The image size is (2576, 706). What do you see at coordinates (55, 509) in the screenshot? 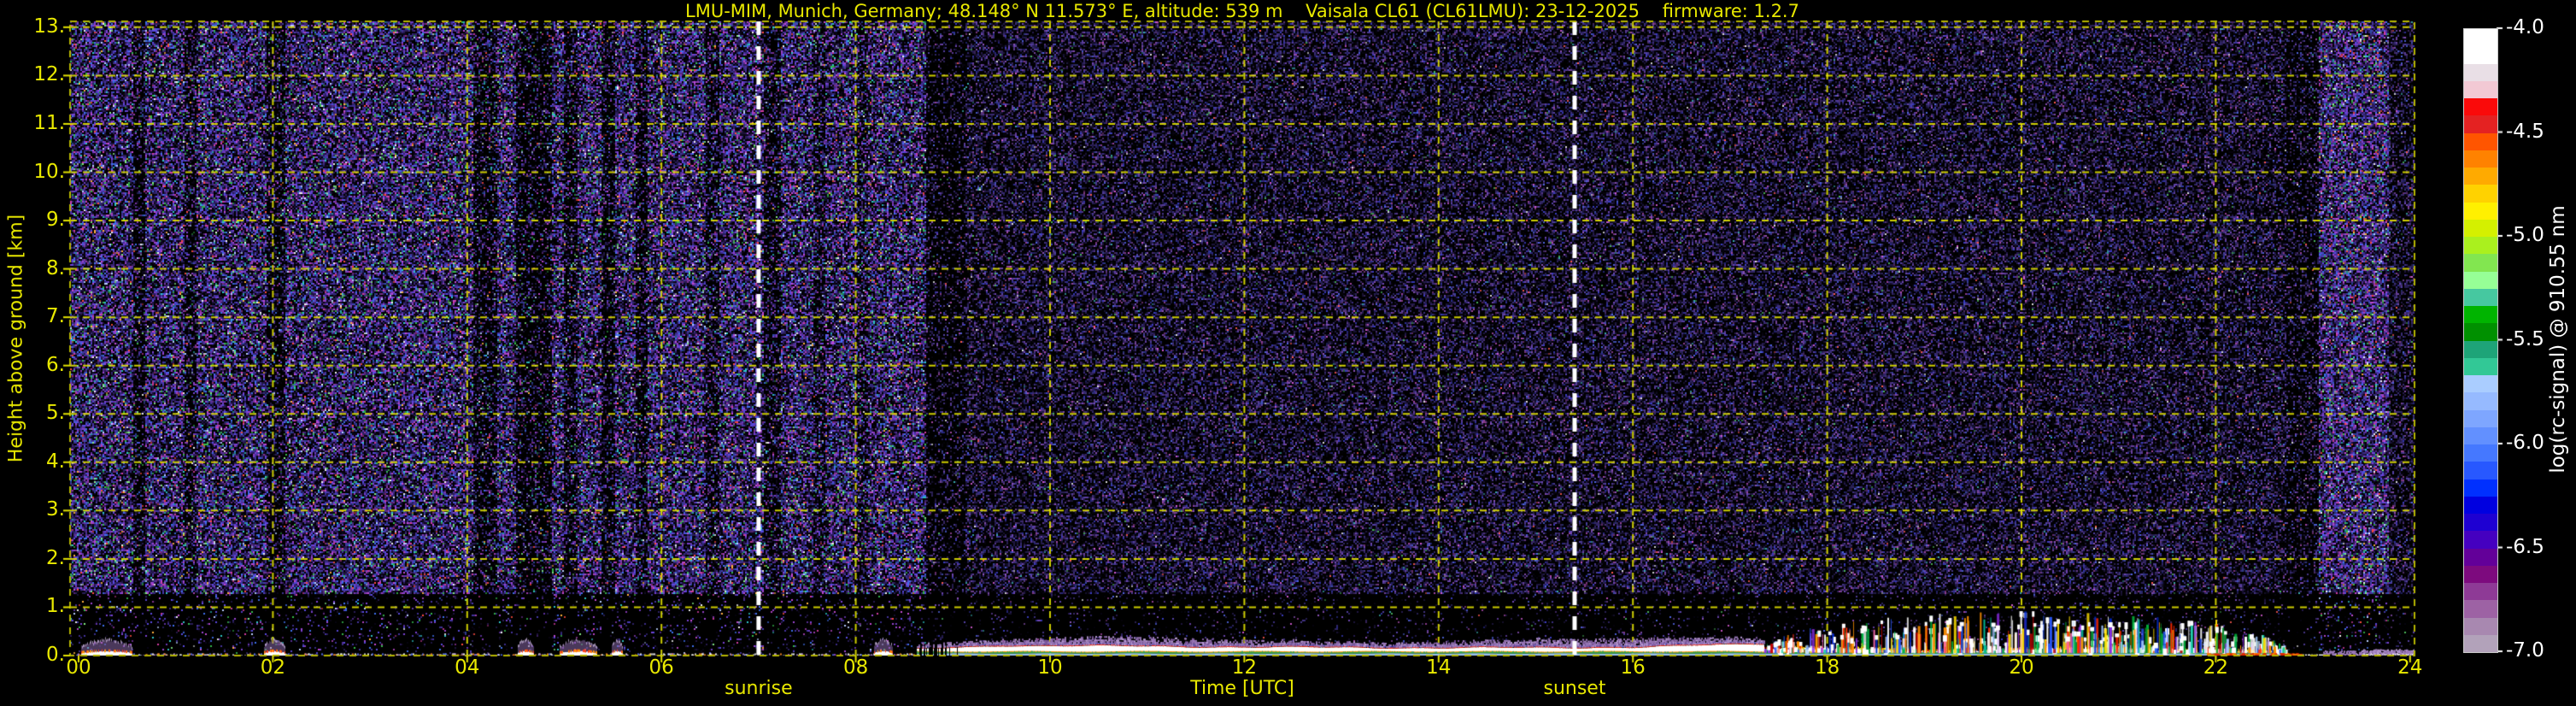
I see `y-tick-label: 3.` at bounding box center [55, 509].